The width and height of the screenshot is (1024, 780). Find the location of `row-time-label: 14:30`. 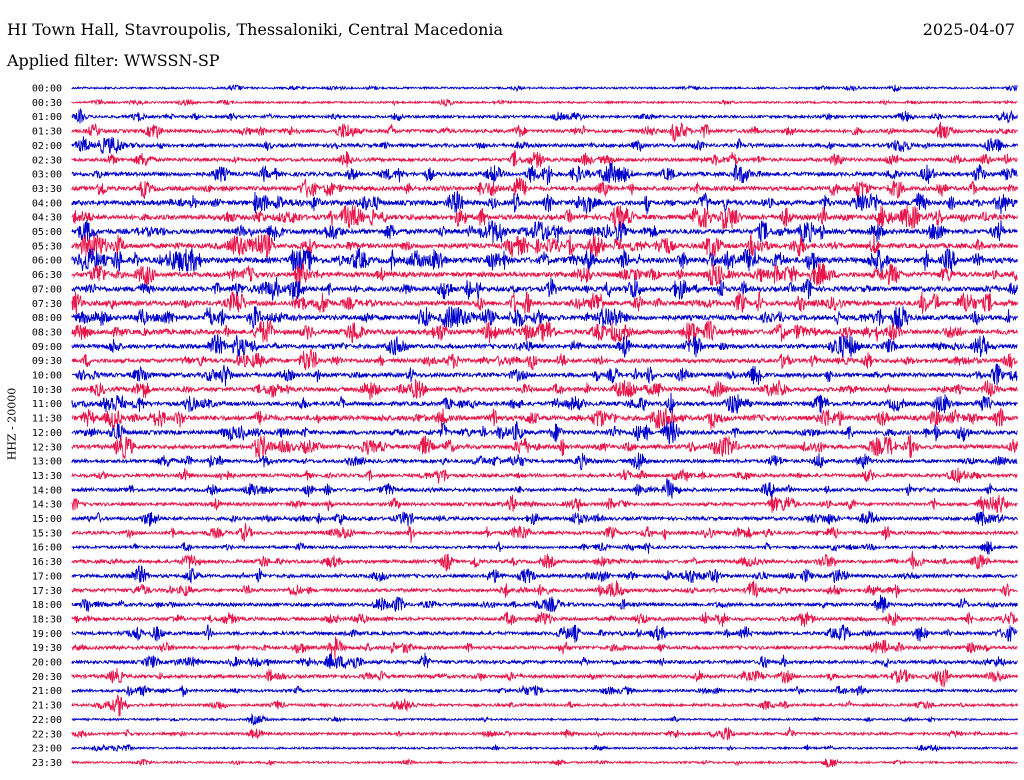

row-time-label: 14:30 is located at coordinates (47, 505).